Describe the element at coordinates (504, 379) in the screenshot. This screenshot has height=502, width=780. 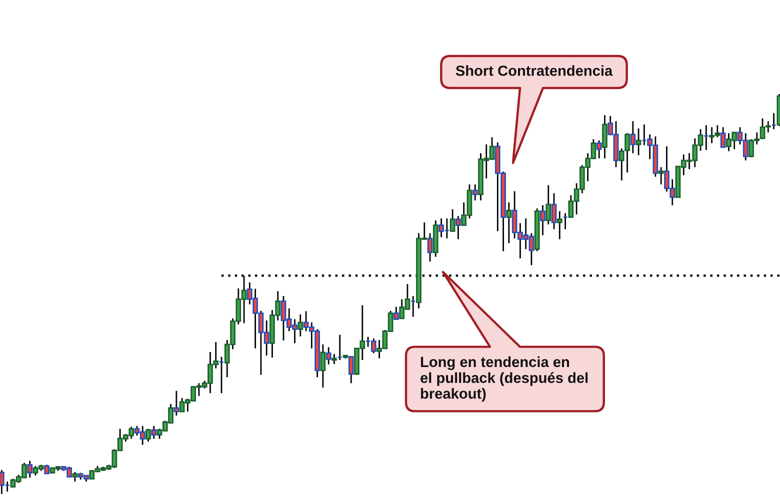
I see `annotation: Long en tendencia en el pullback (después del breakout)` at that location.